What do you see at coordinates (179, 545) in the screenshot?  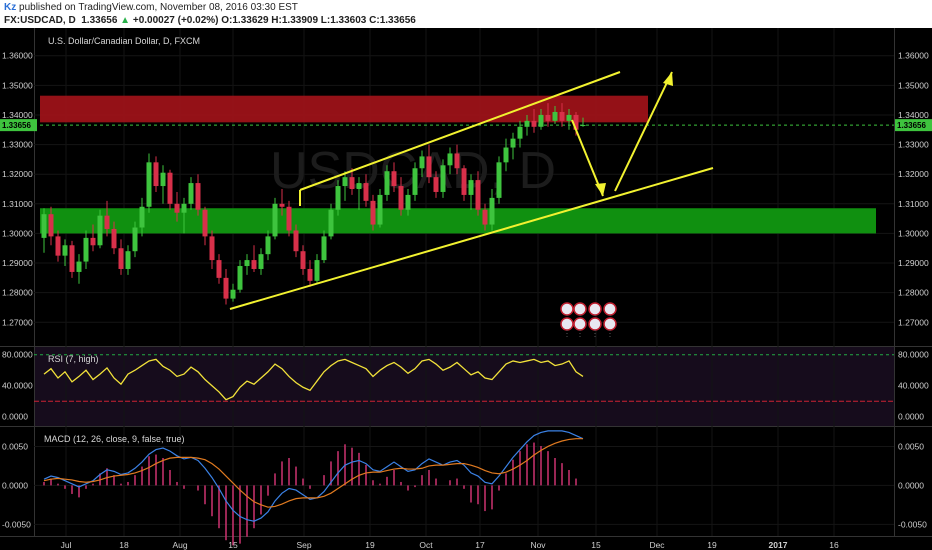 I see `time-tick-label: Aug` at bounding box center [179, 545].